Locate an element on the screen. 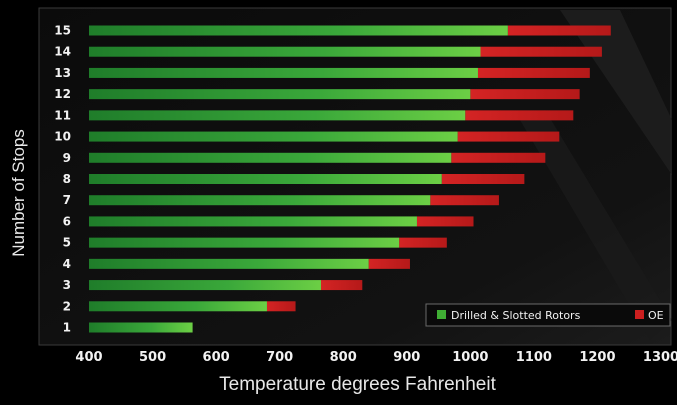 This screenshot has height=405, width=677. y-tick-label: 8 is located at coordinates (67, 179).